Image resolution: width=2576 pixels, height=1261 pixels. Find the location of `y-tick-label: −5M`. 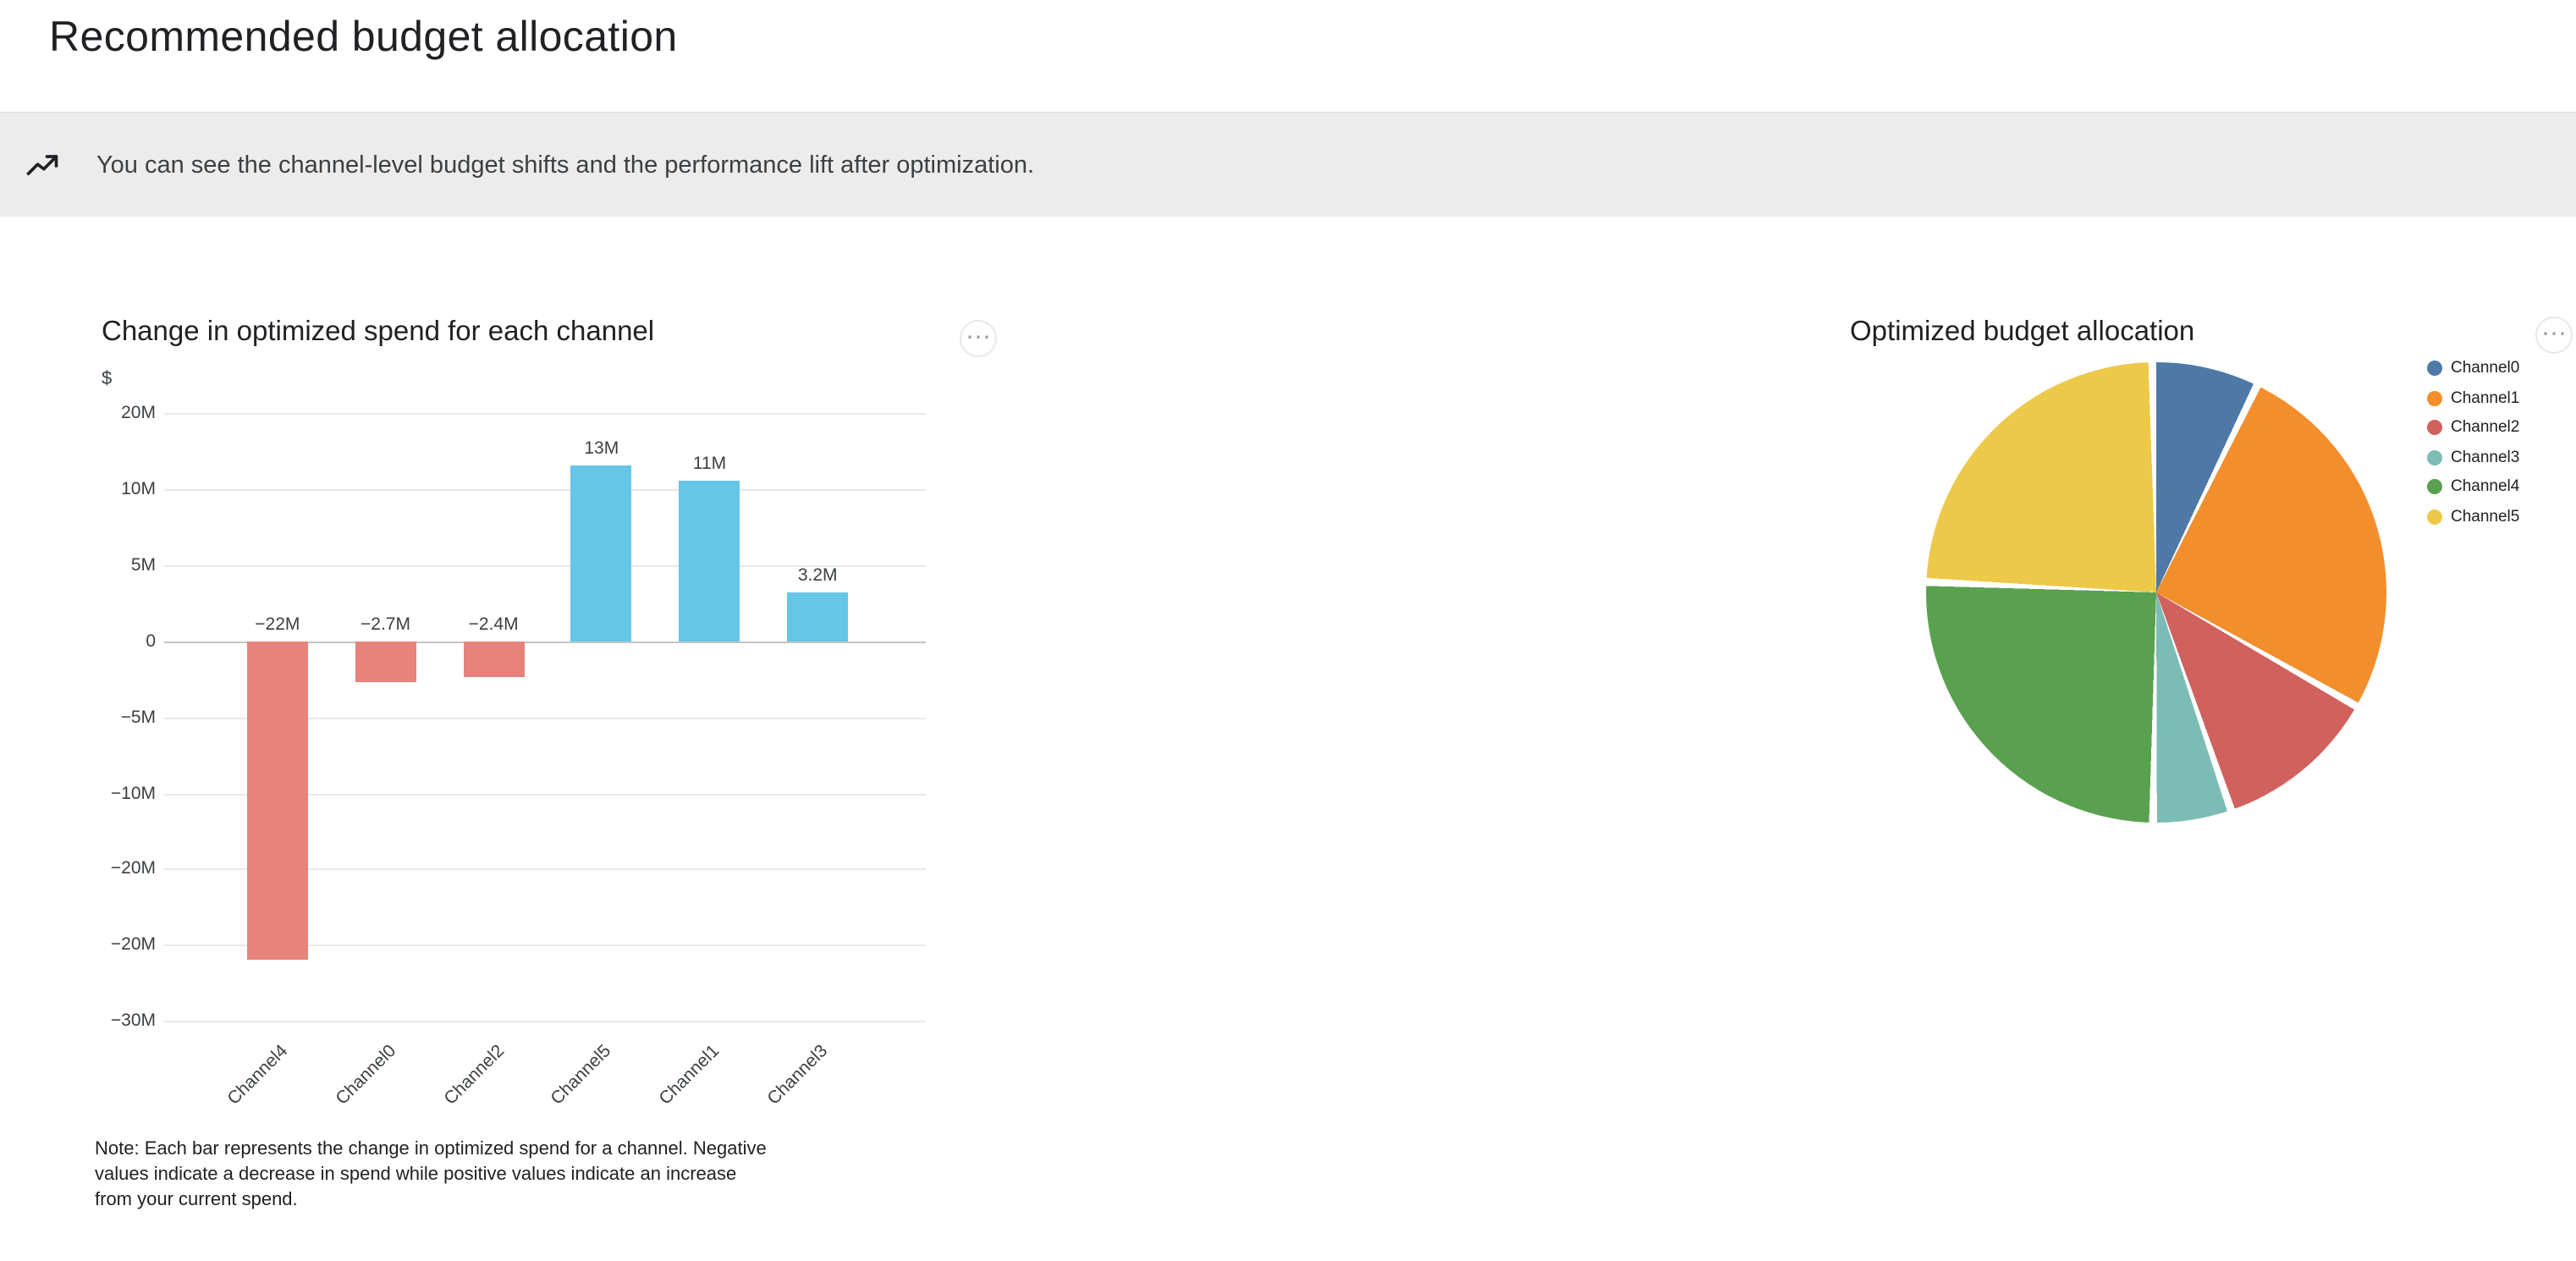

y-tick-label: −5M is located at coordinates (138, 717).